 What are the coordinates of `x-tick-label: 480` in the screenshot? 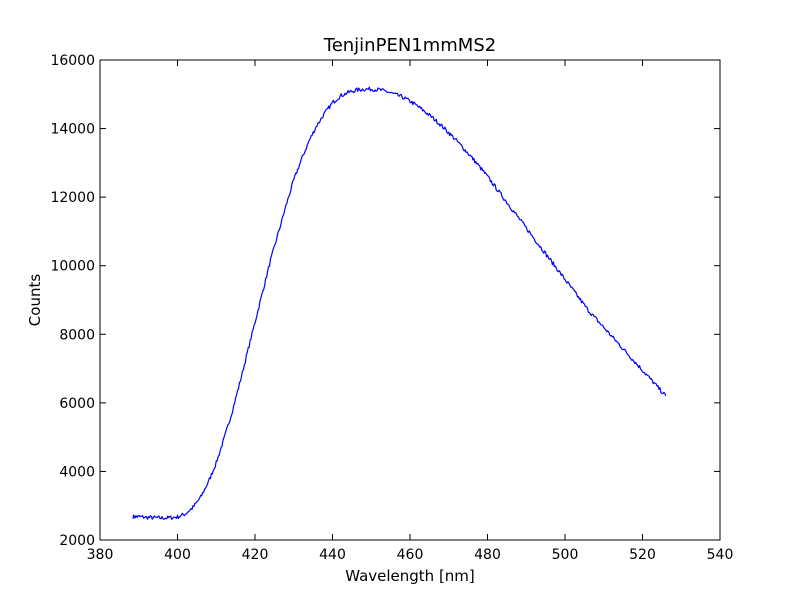 It's located at (487, 555).